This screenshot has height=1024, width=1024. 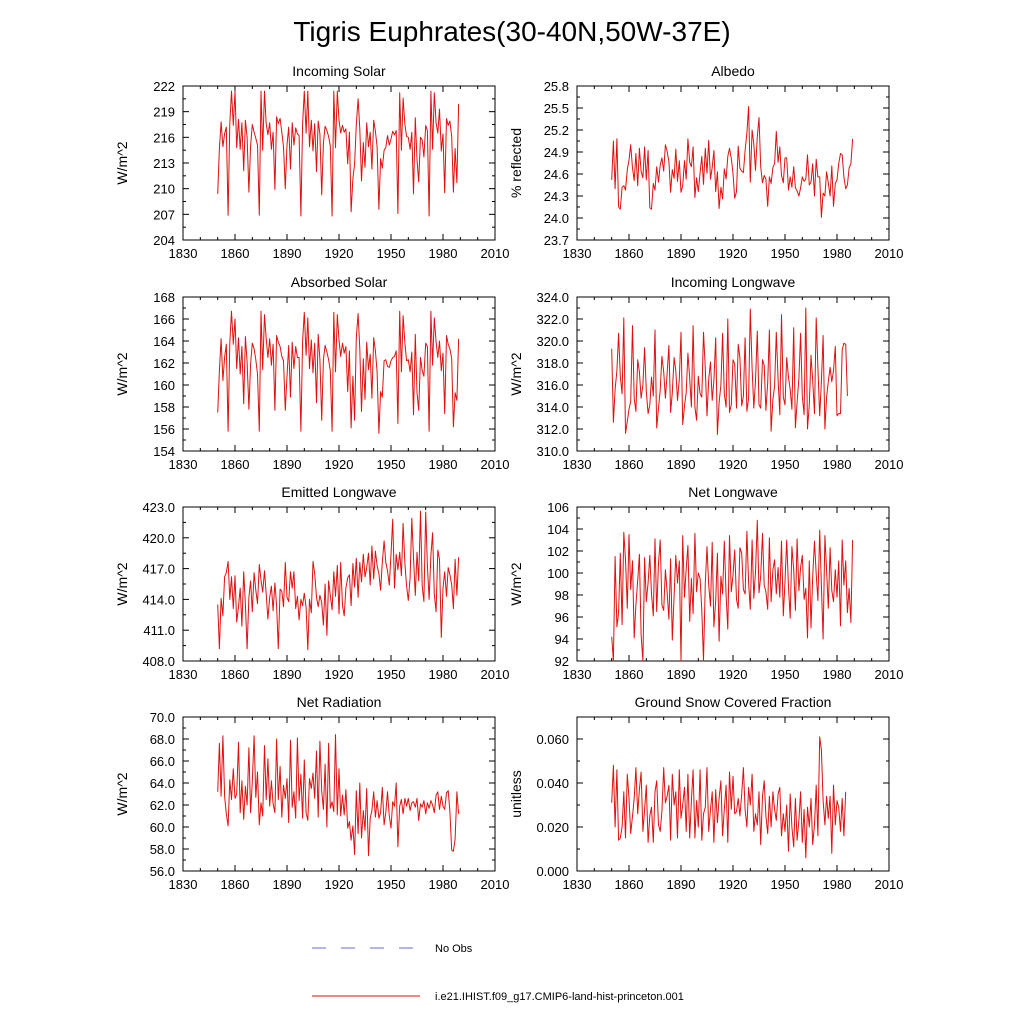 What do you see at coordinates (162, 761) in the screenshot?
I see `y-tick-label: 66.0` at bounding box center [162, 761].